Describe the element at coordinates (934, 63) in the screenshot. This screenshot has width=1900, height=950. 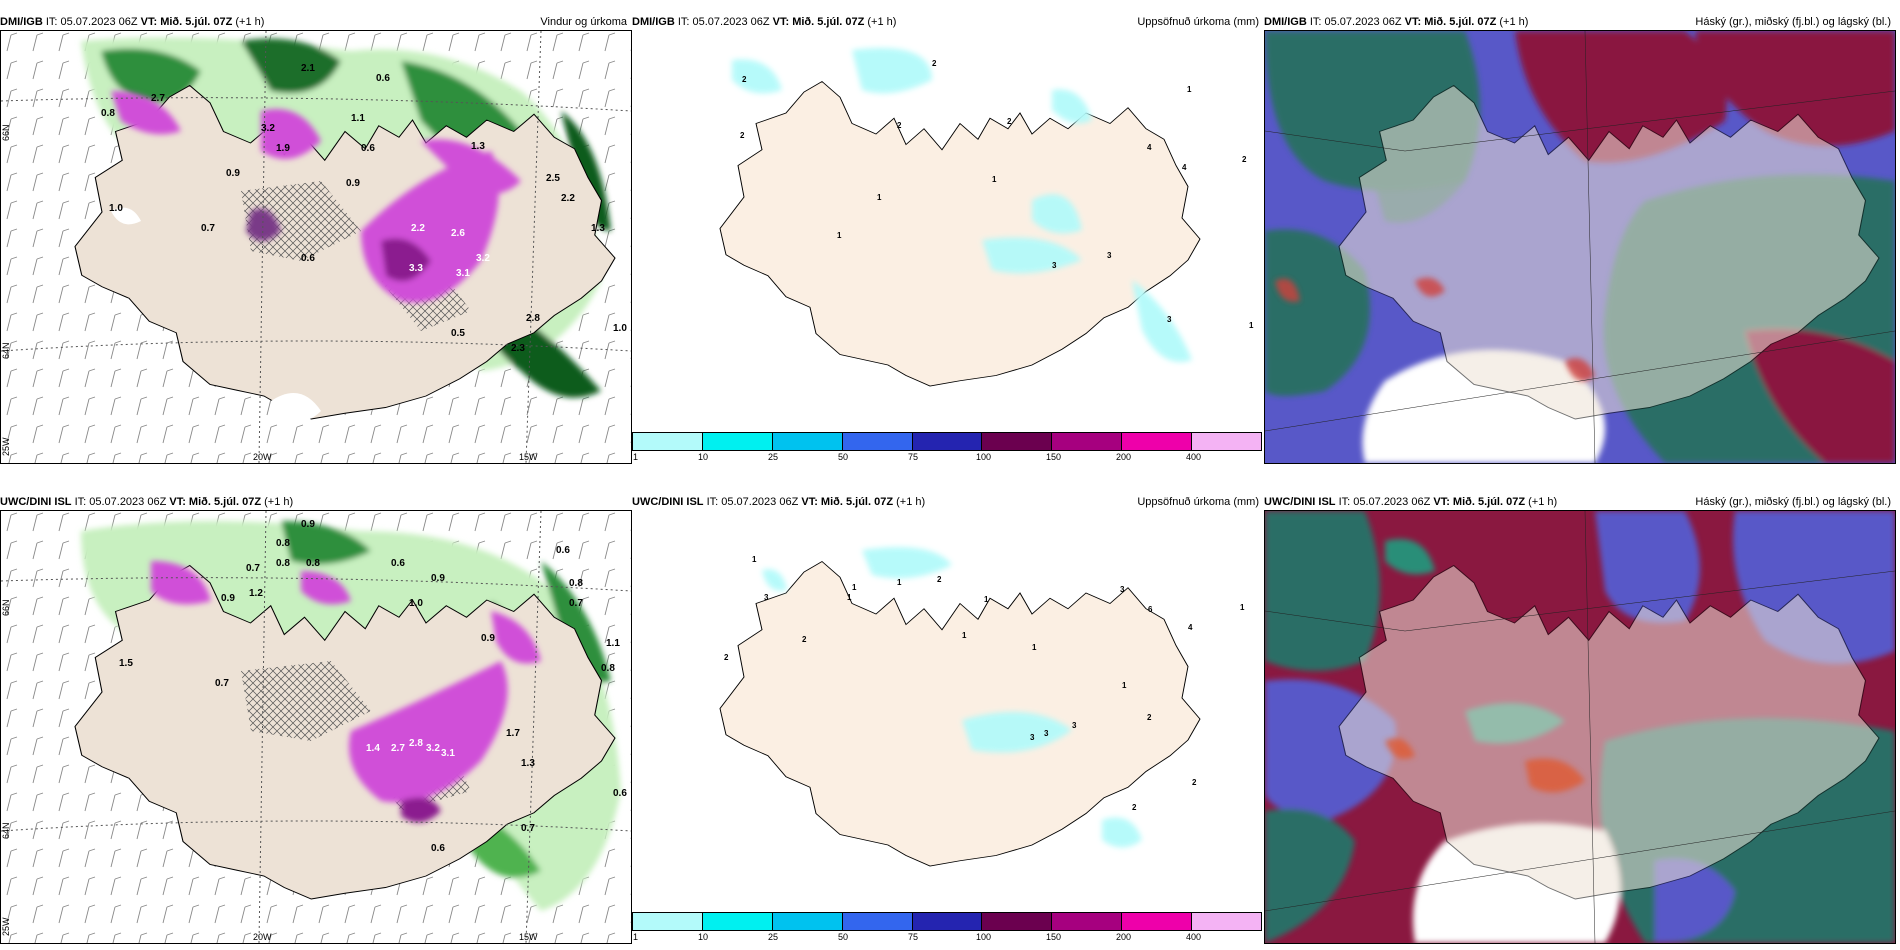
I see `value-label: 2` at that location.